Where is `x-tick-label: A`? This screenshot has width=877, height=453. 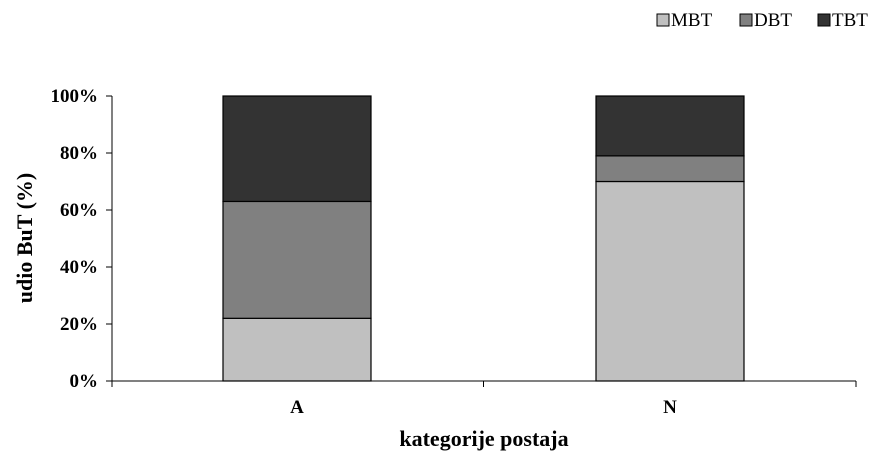
x-tick-label: A is located at coordinates (297, 407).